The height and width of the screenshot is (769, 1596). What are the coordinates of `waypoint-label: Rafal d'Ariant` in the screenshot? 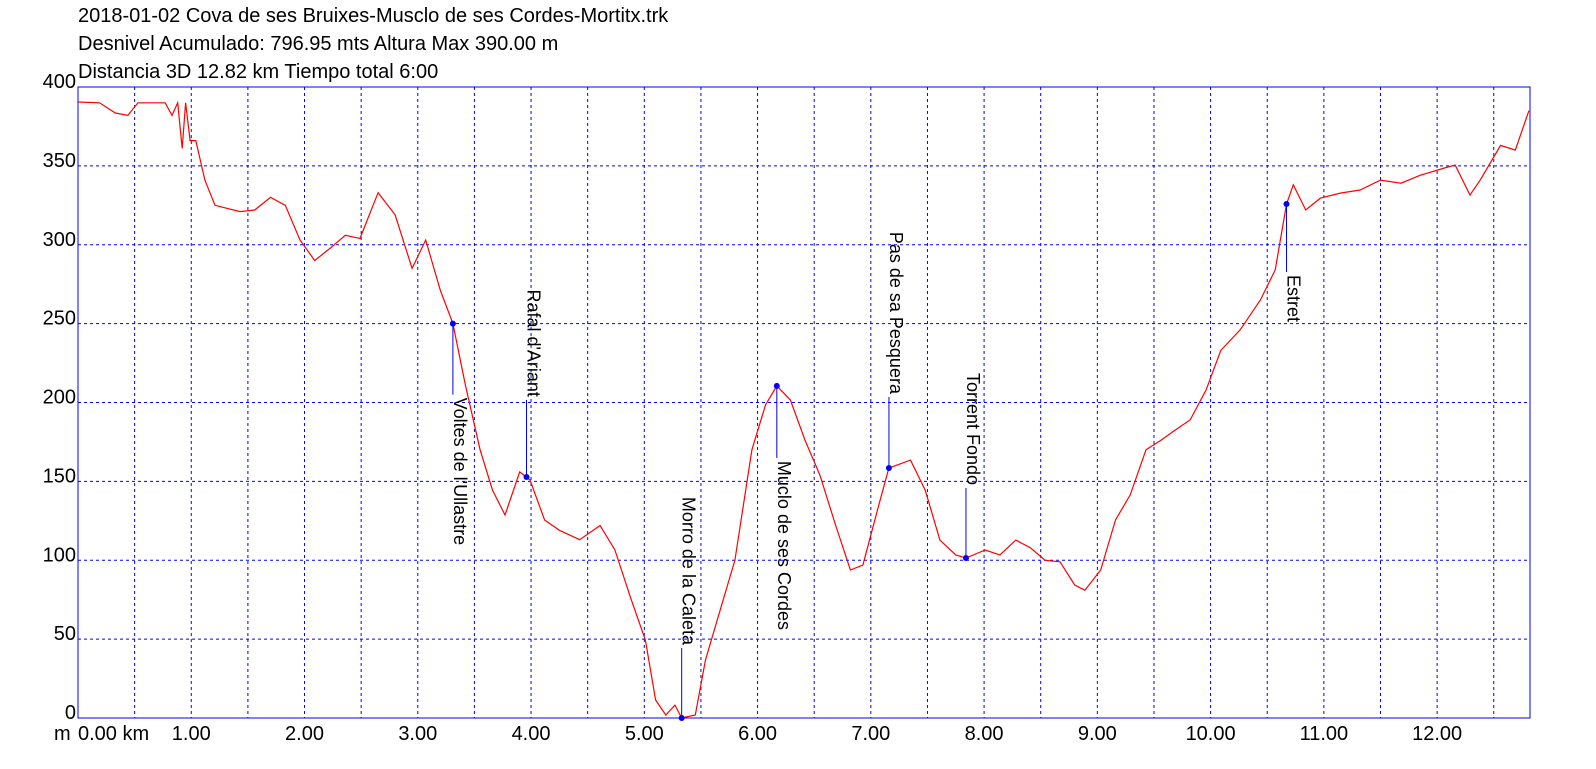 It's located at (534, 343).